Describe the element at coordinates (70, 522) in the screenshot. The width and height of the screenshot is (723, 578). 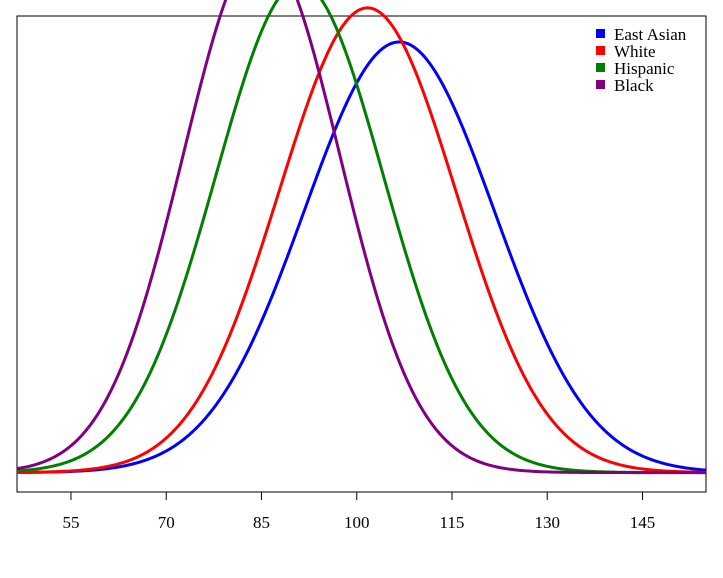
I see `x-tick-label: 55` at that location.